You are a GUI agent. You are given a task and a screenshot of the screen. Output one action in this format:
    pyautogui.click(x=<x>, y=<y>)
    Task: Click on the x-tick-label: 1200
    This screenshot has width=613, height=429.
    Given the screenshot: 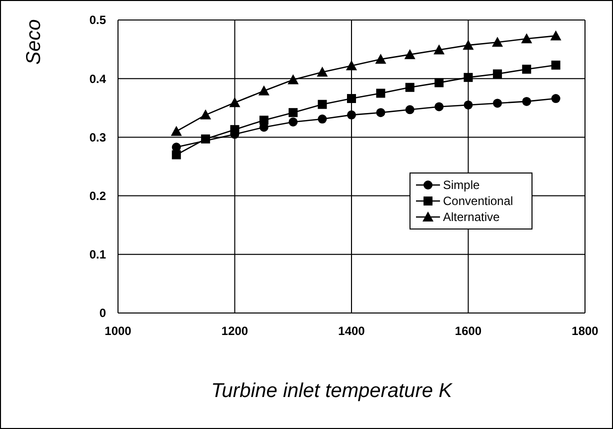 What is the action you would take?
    pyautogui.click(x=234, y=331)
    